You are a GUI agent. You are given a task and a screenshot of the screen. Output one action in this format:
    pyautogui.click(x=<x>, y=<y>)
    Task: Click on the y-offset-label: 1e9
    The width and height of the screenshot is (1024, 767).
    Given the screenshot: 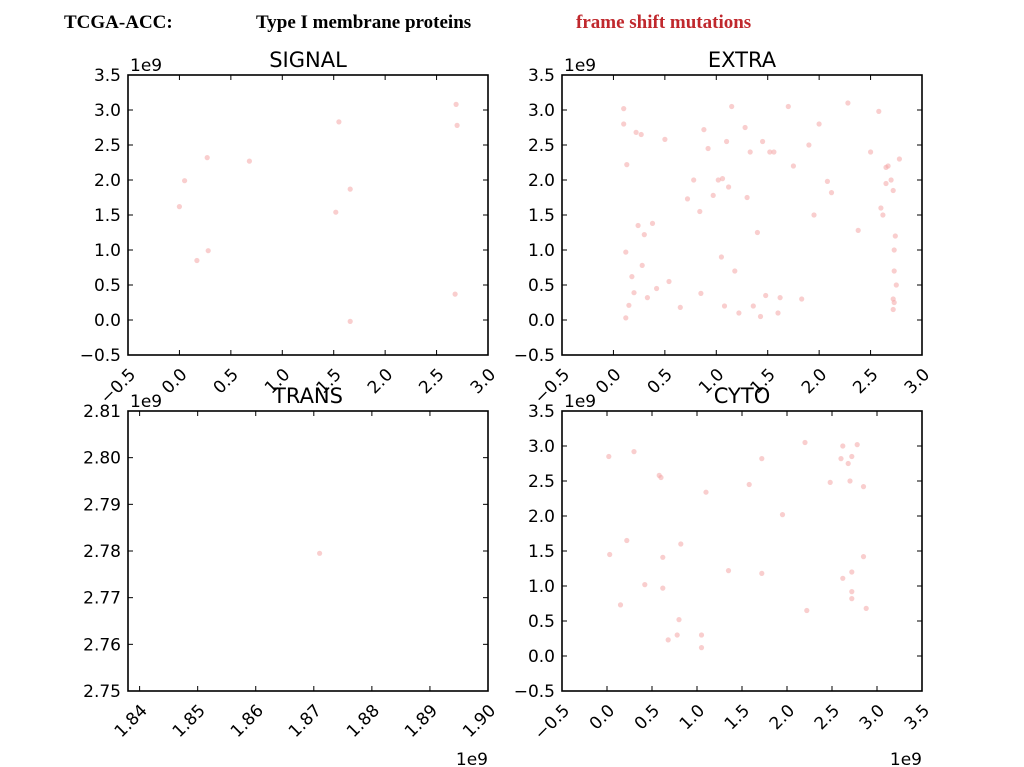 What is the action you would take?
    pyautogui.click(x=146, y=402)
    